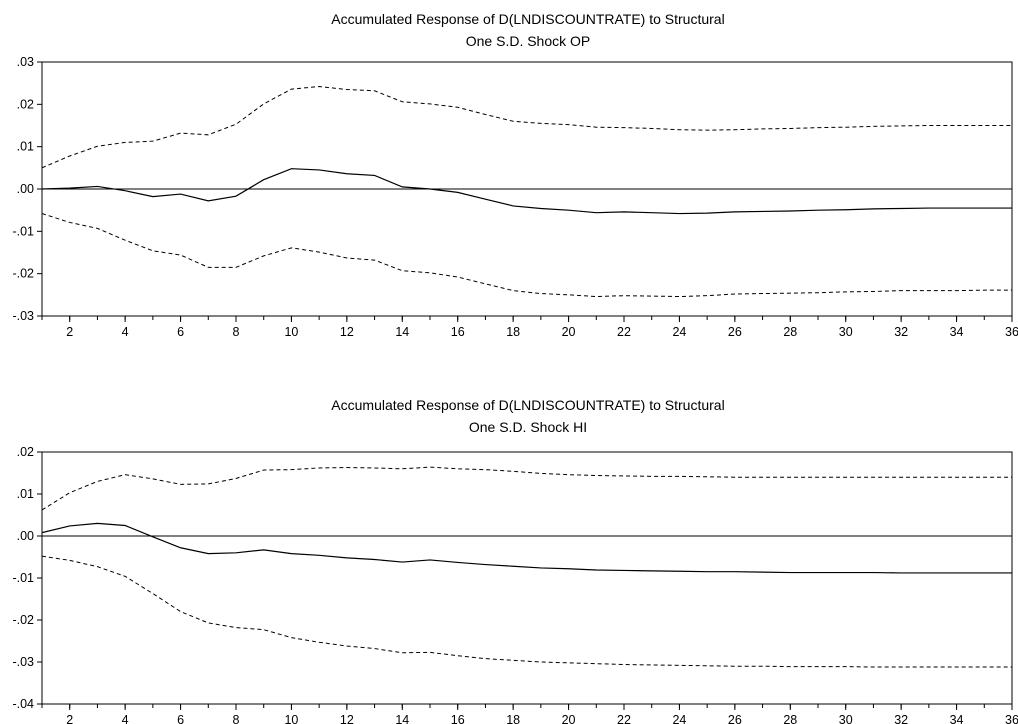  What do you see at coordinates (528, 41) in the screenshot?
I see `chart-title-line-2: One S.D. Shock OP` at bounding box center [528, 41].